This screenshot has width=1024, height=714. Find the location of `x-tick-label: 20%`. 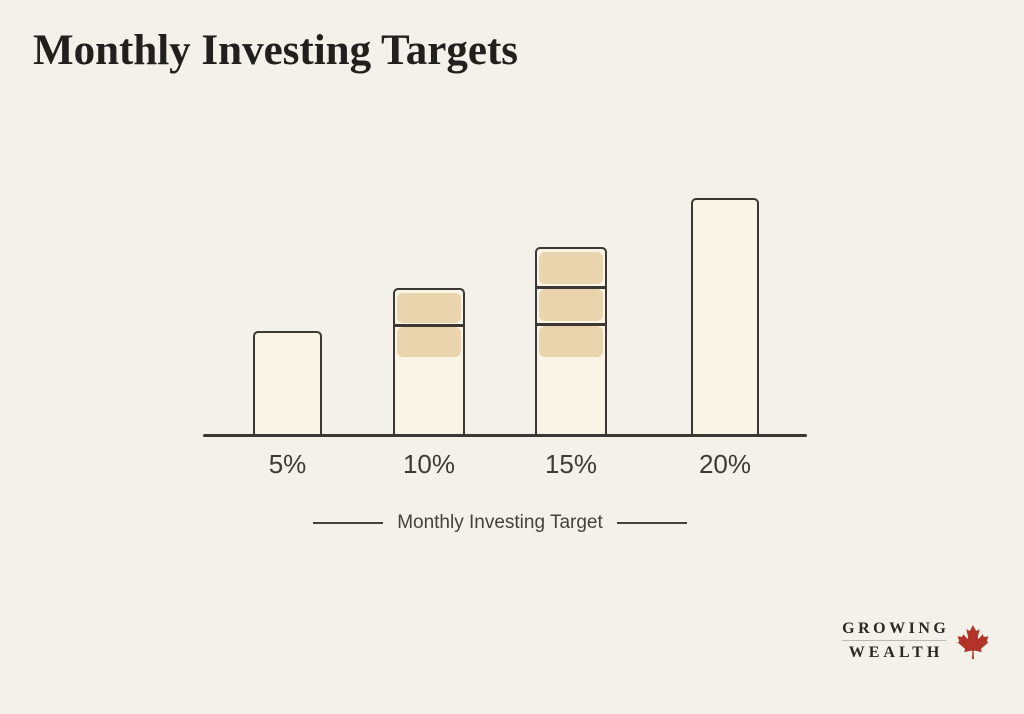

x-tick-label: 20% is located at coordinates (725, 464).